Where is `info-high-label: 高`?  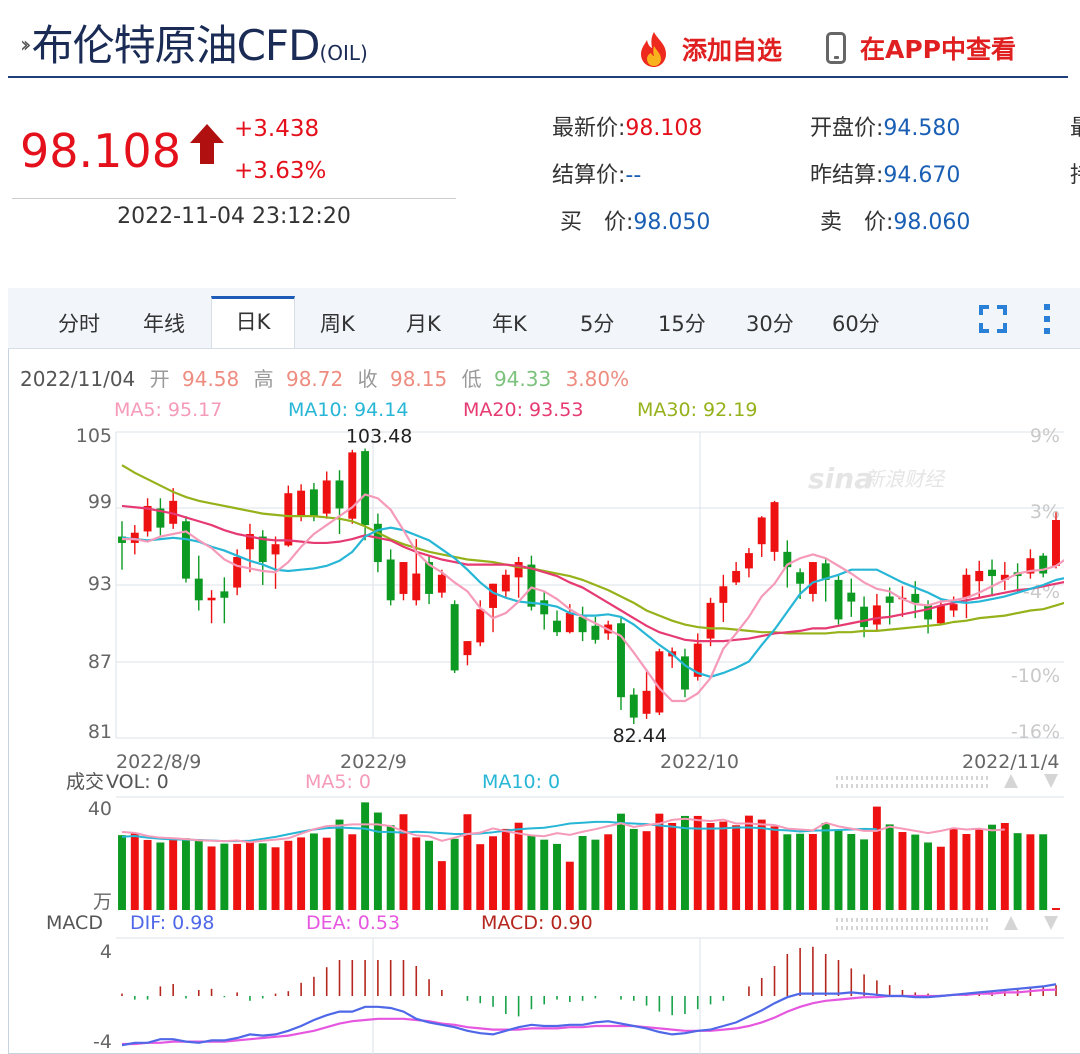 info-high-label: 高 is located at coordinates (264, 379).